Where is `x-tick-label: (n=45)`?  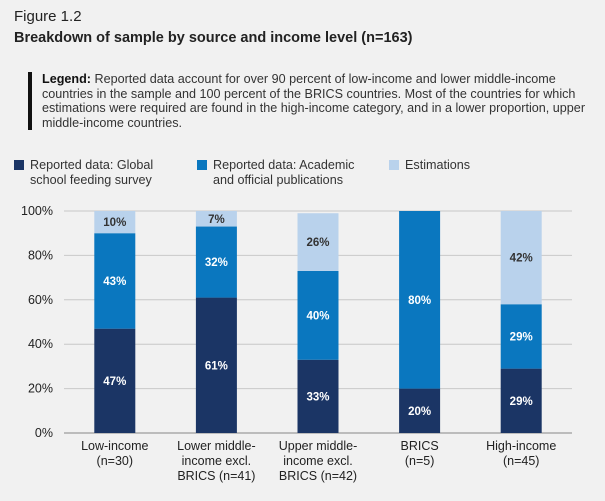 x-tick-label: (n=45) is located at coordinates (521, 461).